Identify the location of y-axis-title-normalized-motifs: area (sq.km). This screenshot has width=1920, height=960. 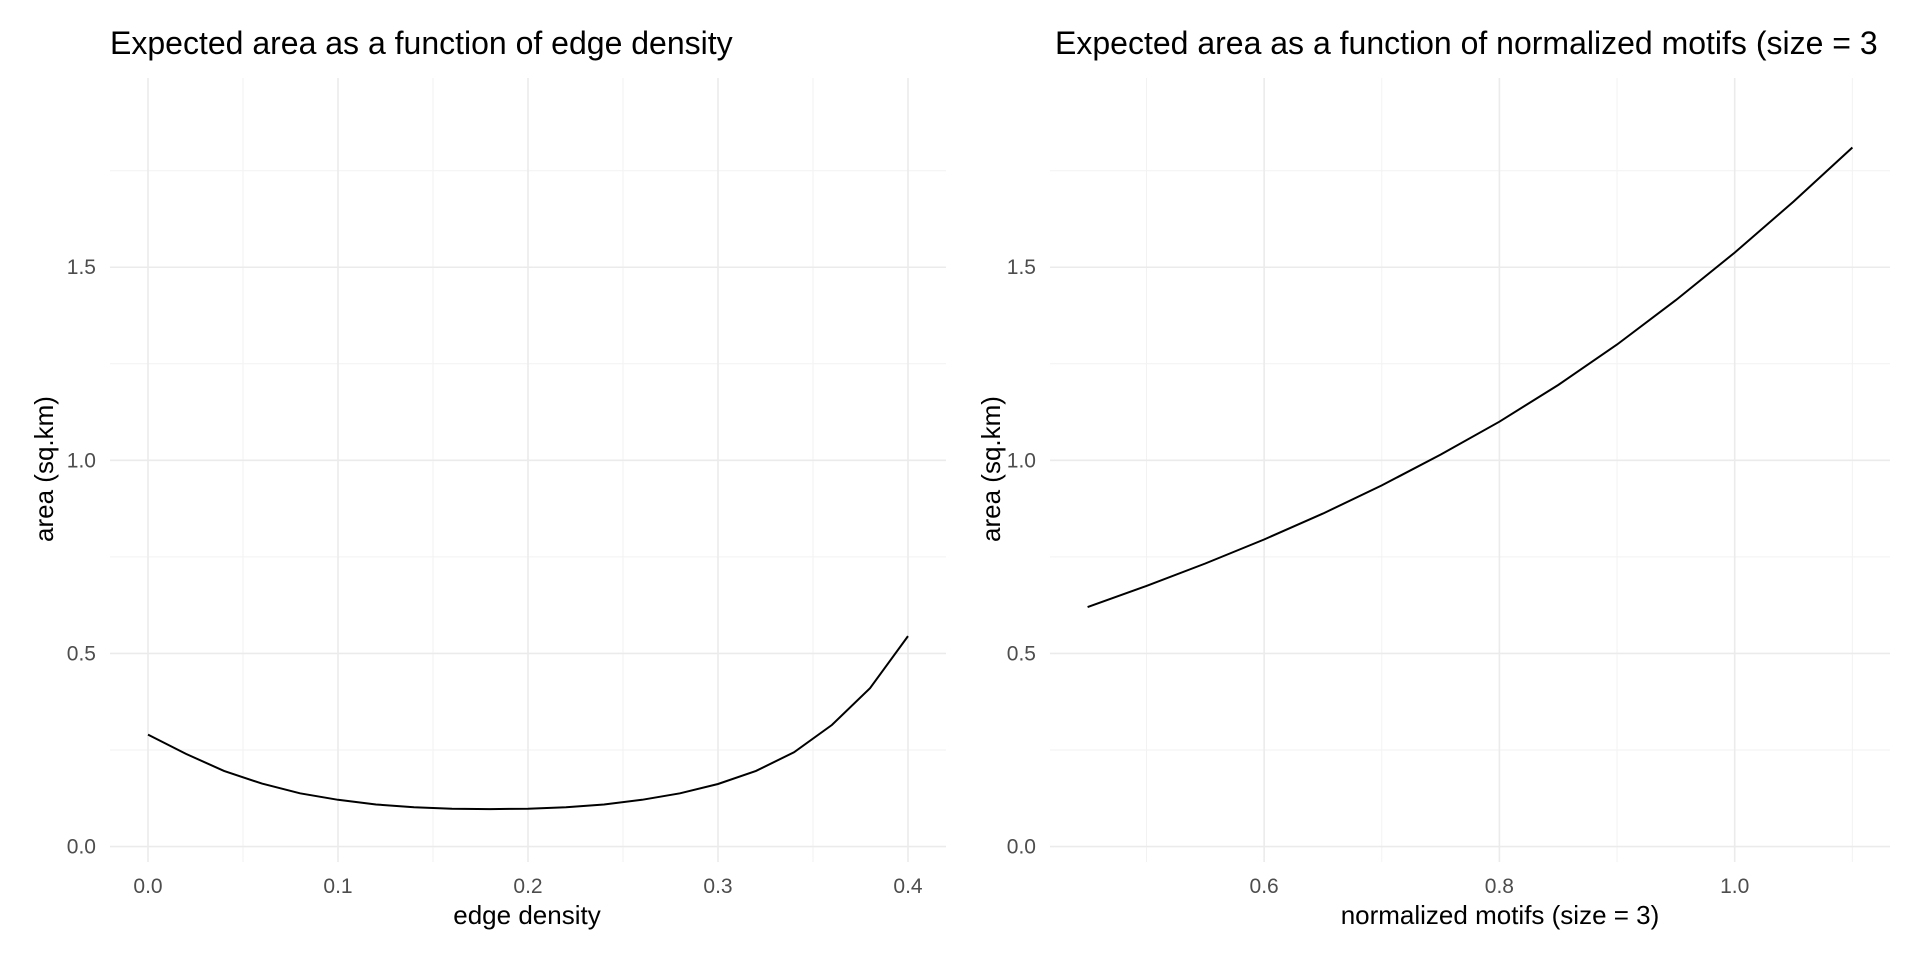
(991, 469).